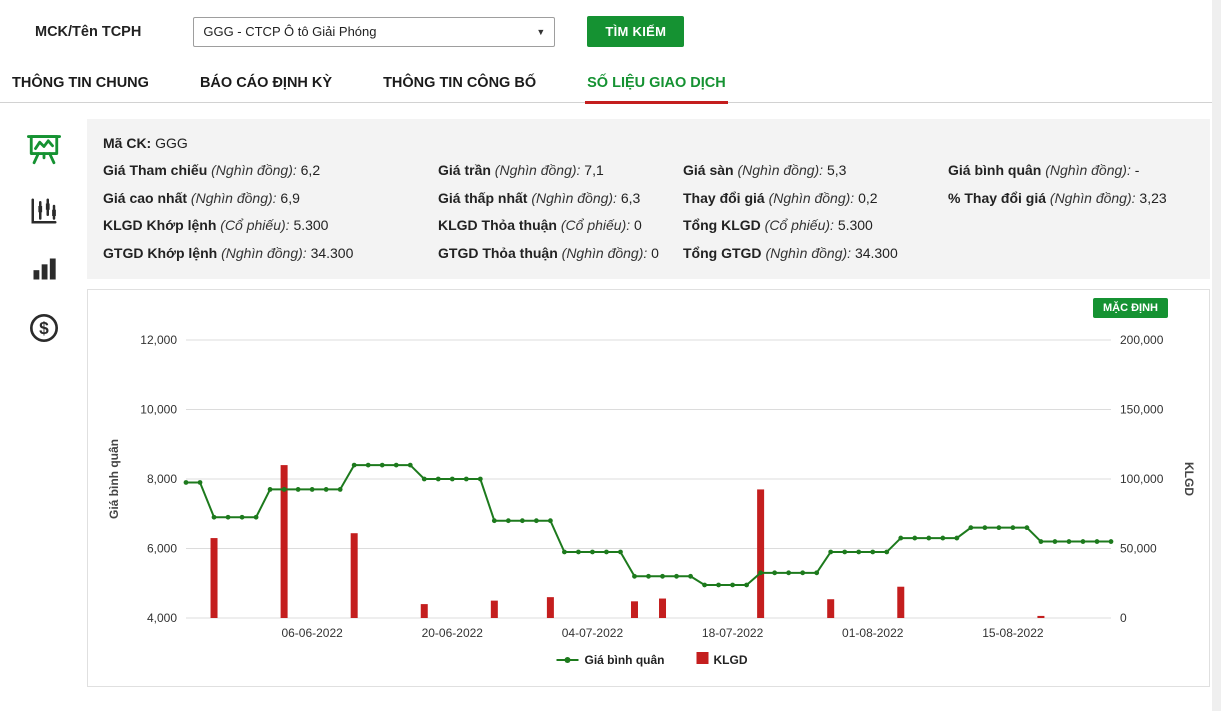 The width and height of the screenshot is (1221, 711). Describe the element at coordinates (266, 83) in the screenshot. I see `tab-1: BÁO CÁO ĐỊNH KỲ` at that location.